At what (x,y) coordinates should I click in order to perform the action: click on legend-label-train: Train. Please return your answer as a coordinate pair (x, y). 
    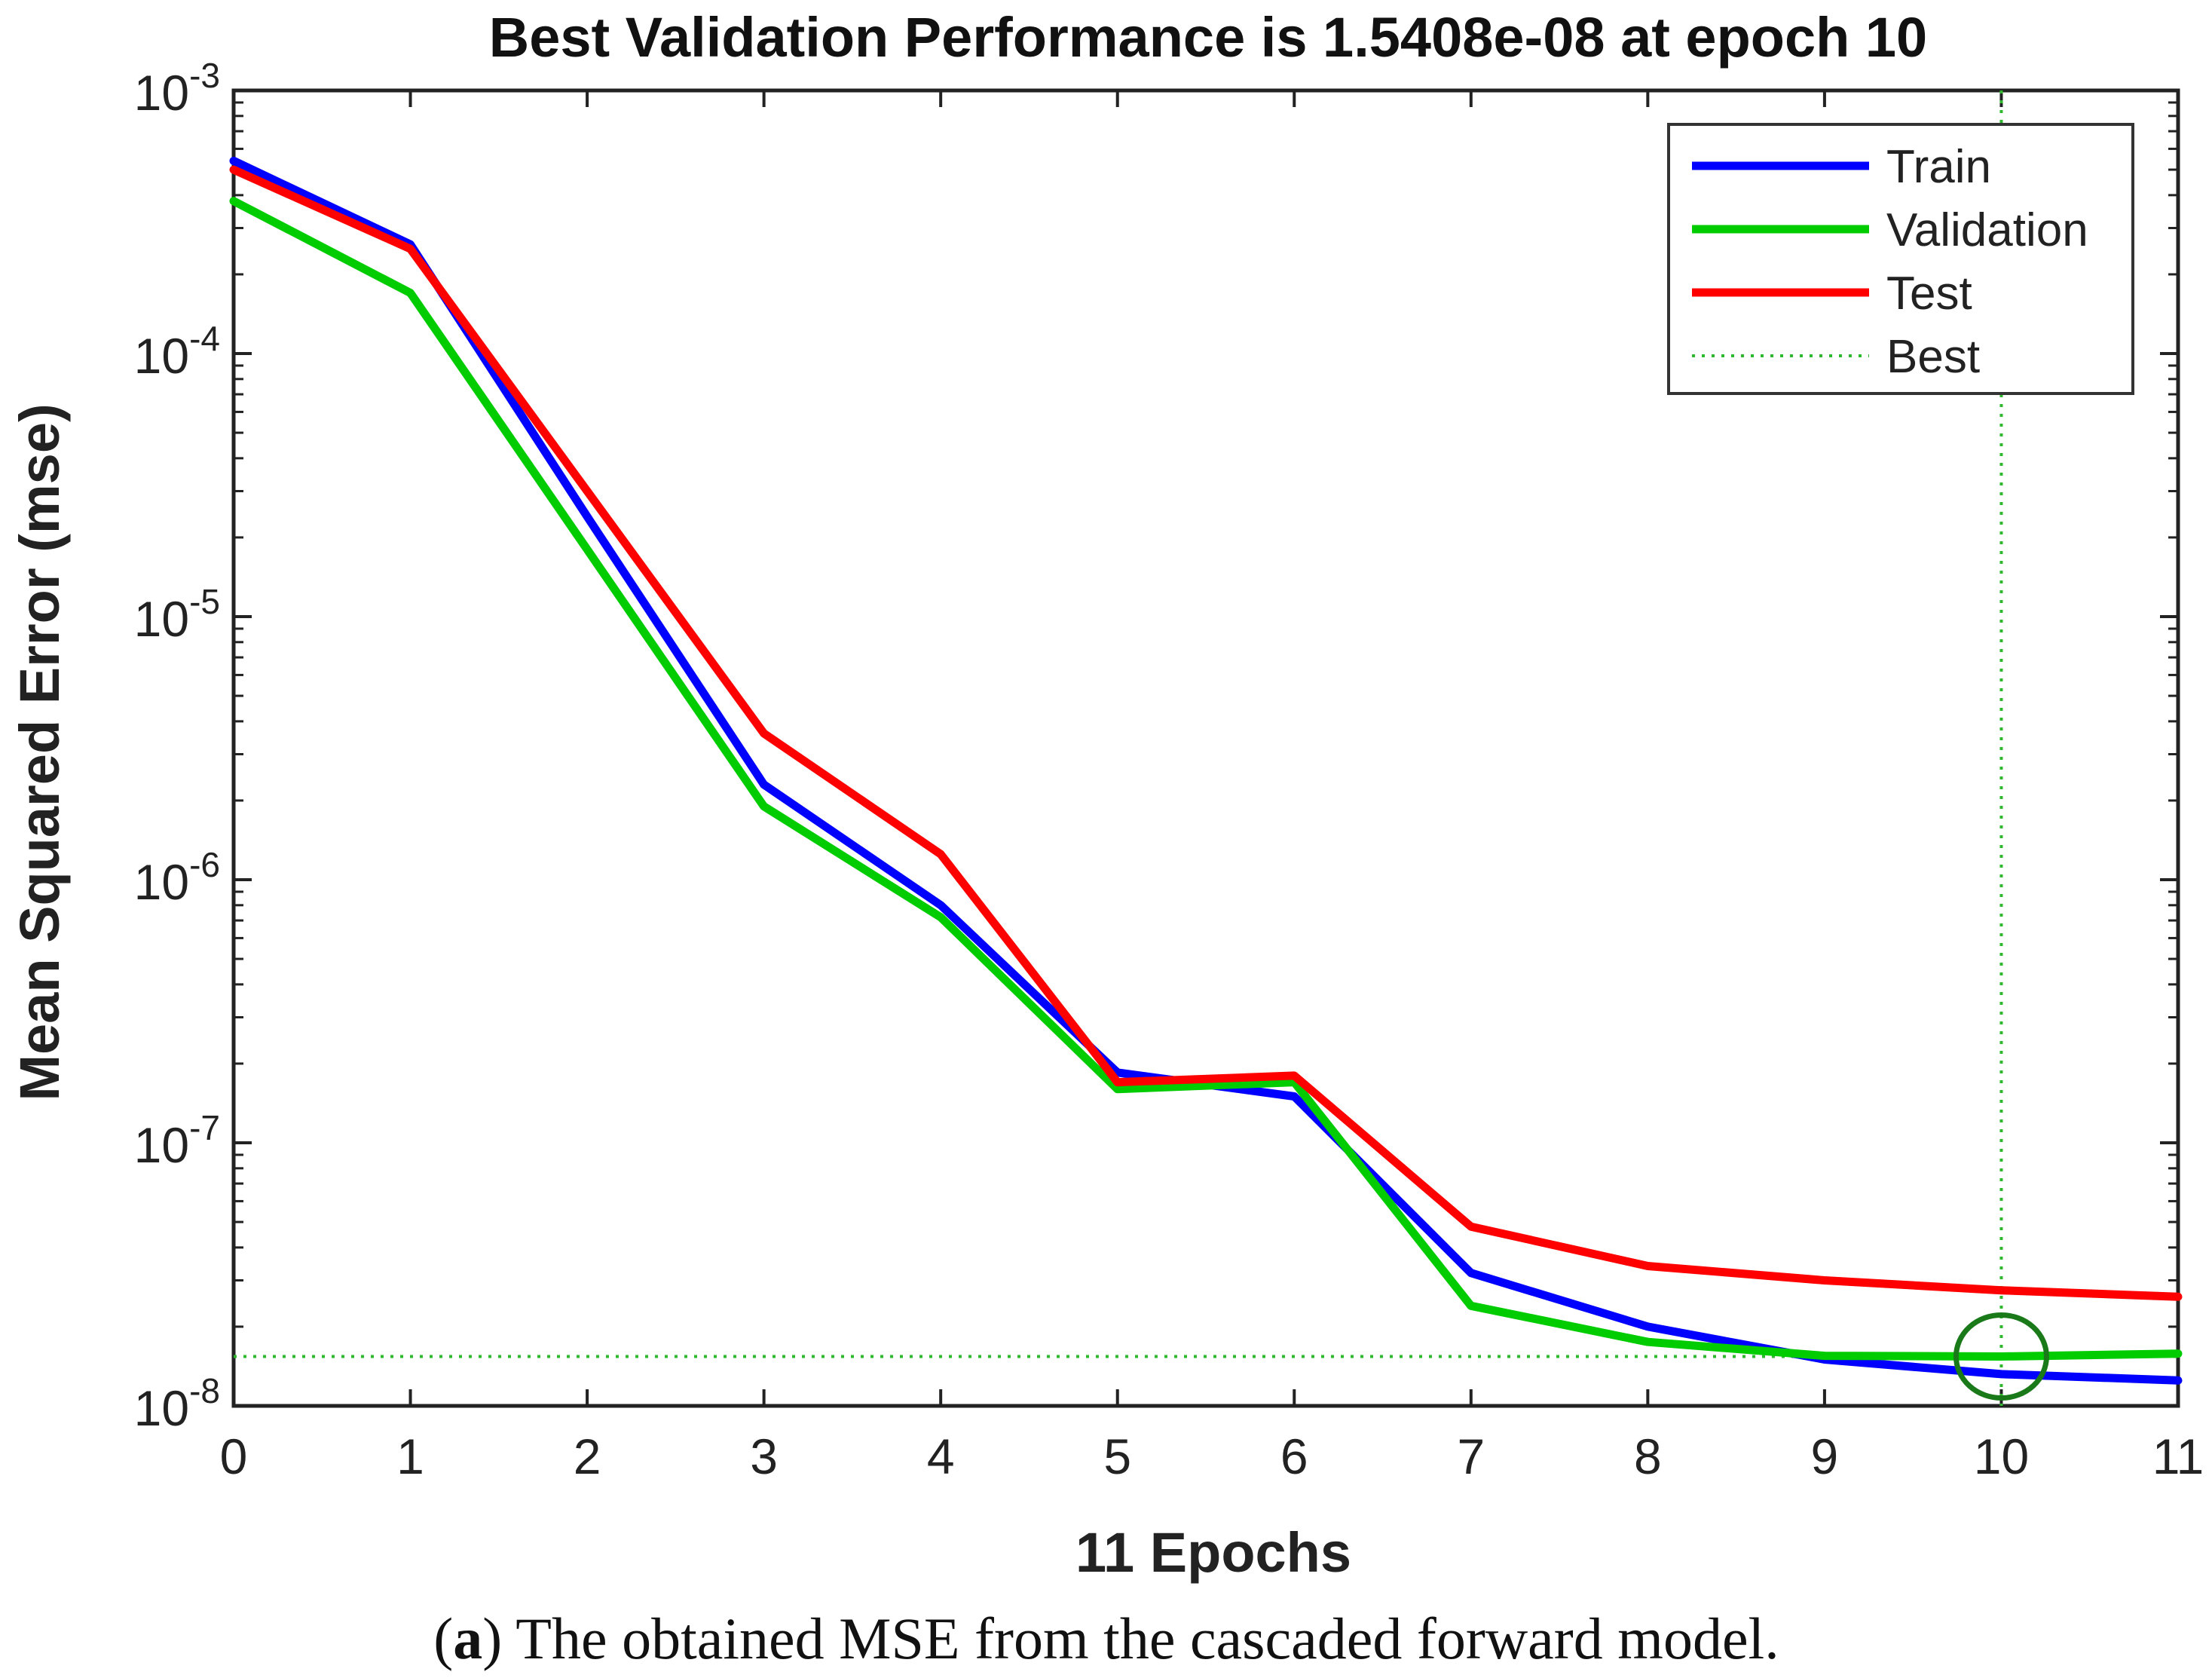
    Looking at the image, I should click on (1939, 167).